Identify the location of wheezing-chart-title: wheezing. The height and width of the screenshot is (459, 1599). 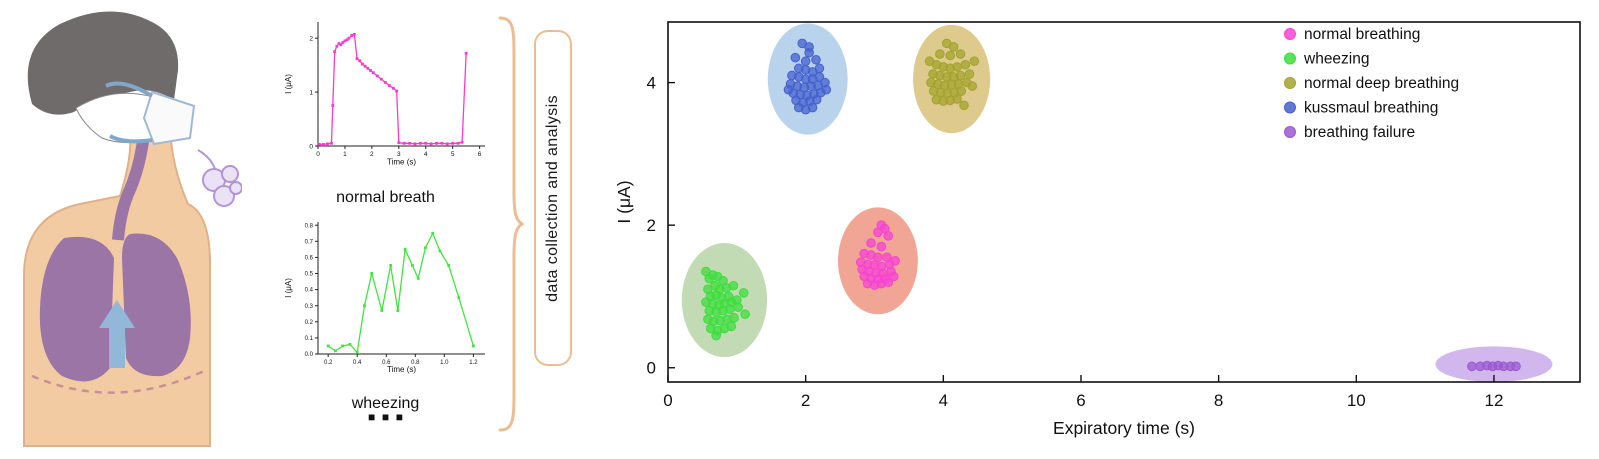
(385, 403).